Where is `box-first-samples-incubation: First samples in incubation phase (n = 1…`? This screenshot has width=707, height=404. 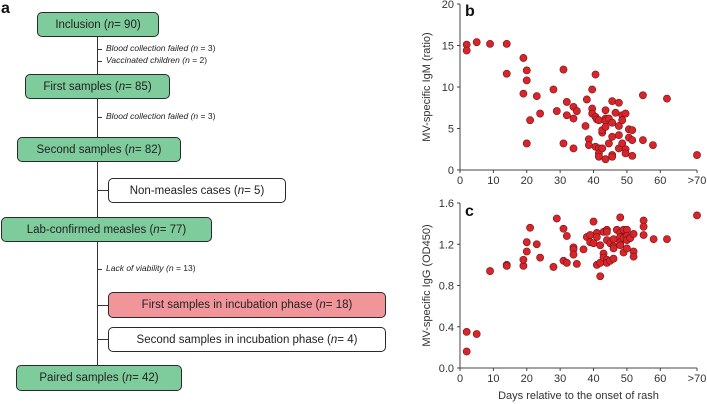 box-first-samples-incubation: First samples in incubation phase (n = 1… is located at coordinates (247, 305).